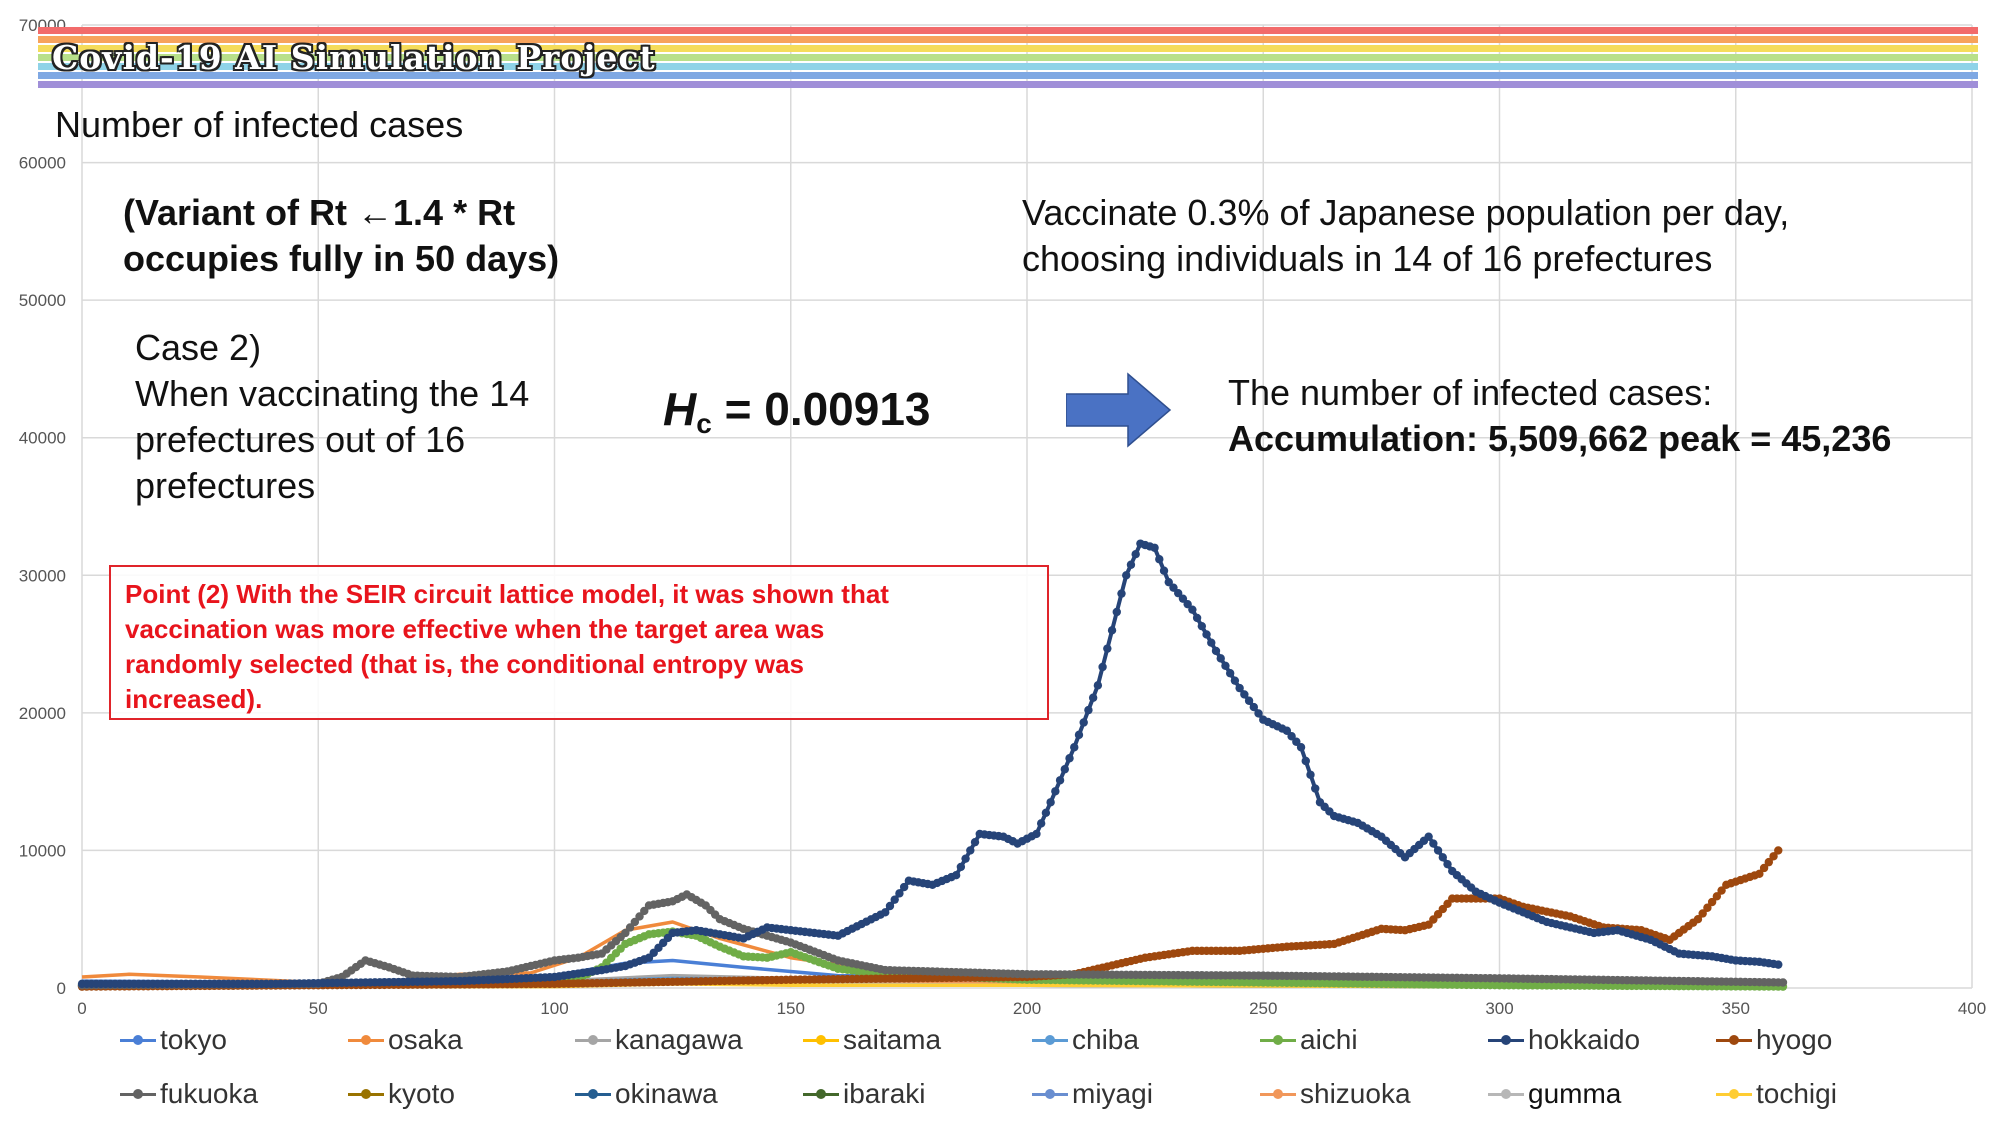 This screenshot has height=1125, width=2000. What do you see at coordinates (259, 124) in the screenshot?
I see `chart-subtitle: Number of infected cases` at bounding box center [259, 124].